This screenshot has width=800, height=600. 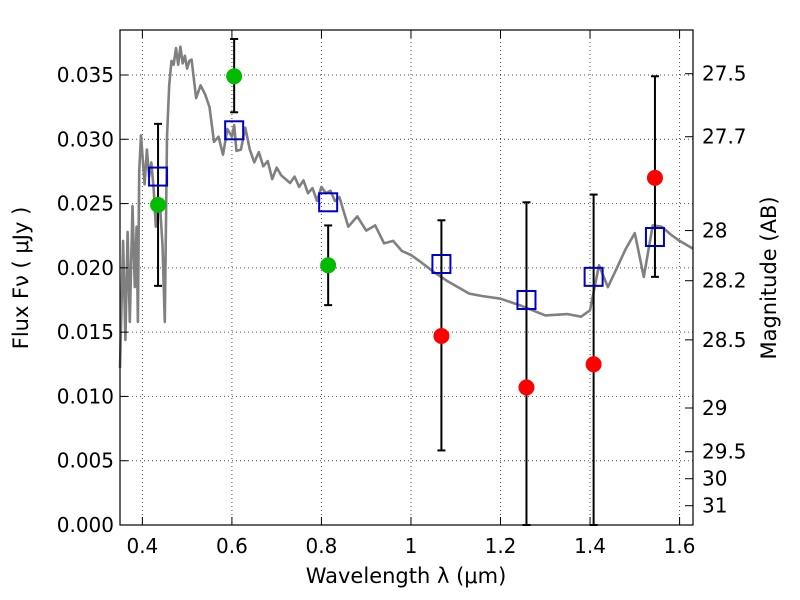 What do you see at coordinates (714, 506) in the screenshot?
I see `y2-tick-label: 31` at bounding box center [714, 506].